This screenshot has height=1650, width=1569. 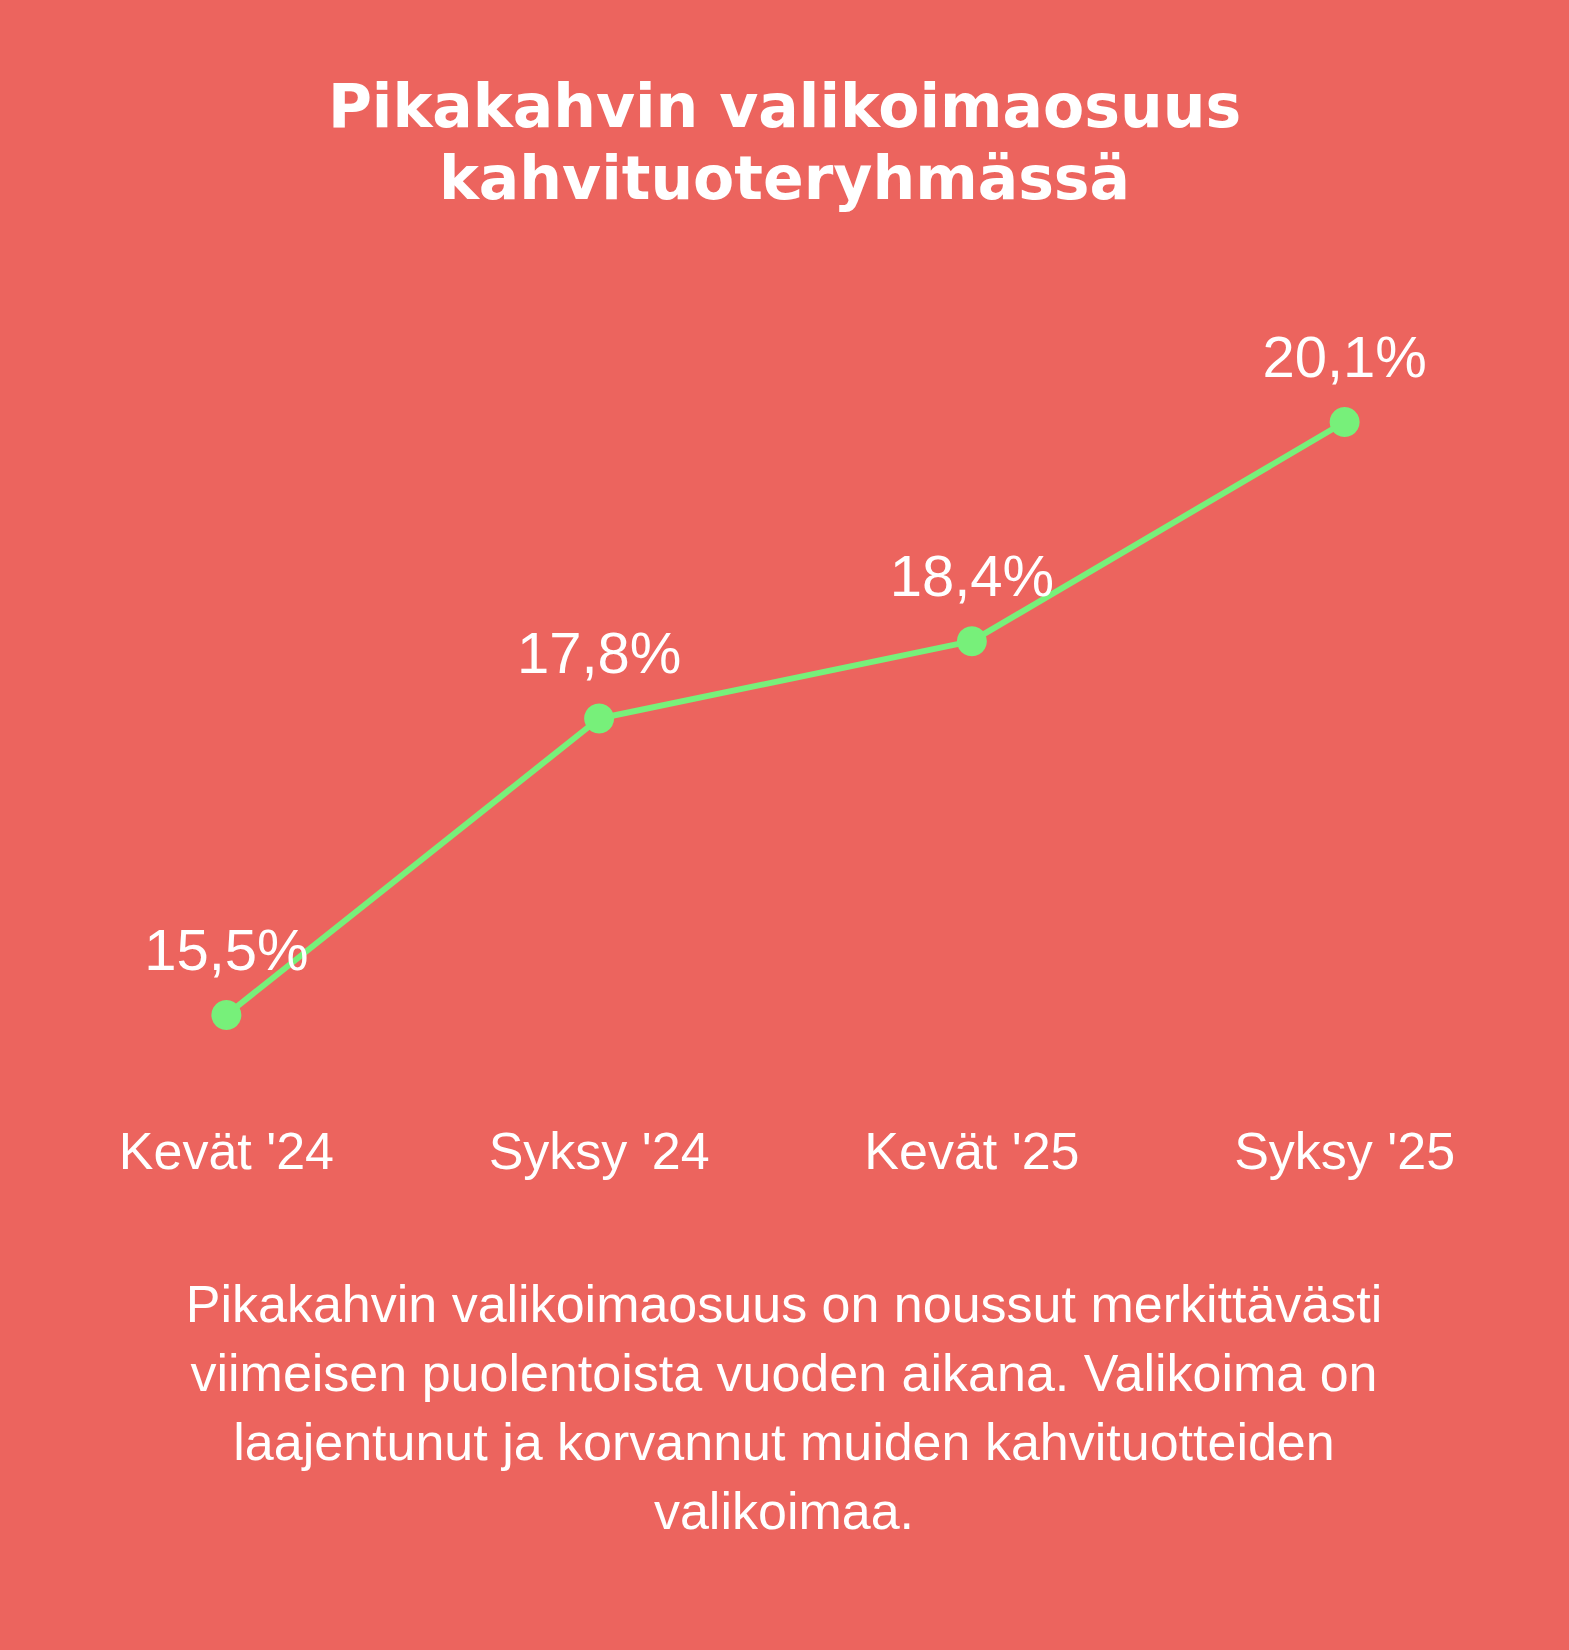 I want to click on x-tick-label: Syksy '24, so click(x=599, y=1151).